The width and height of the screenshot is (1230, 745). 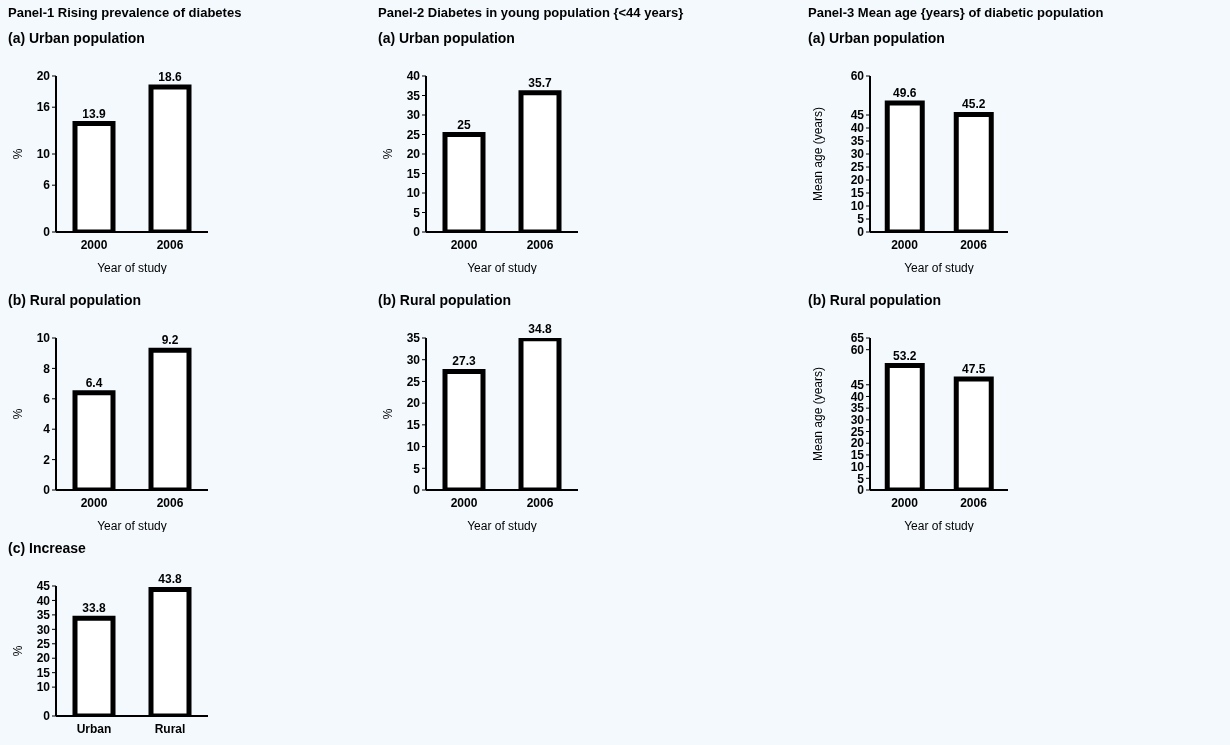 I want to click on chart-title: Panel-2 Diabetes in young population {<44 years}, so click(x=531, y=13).